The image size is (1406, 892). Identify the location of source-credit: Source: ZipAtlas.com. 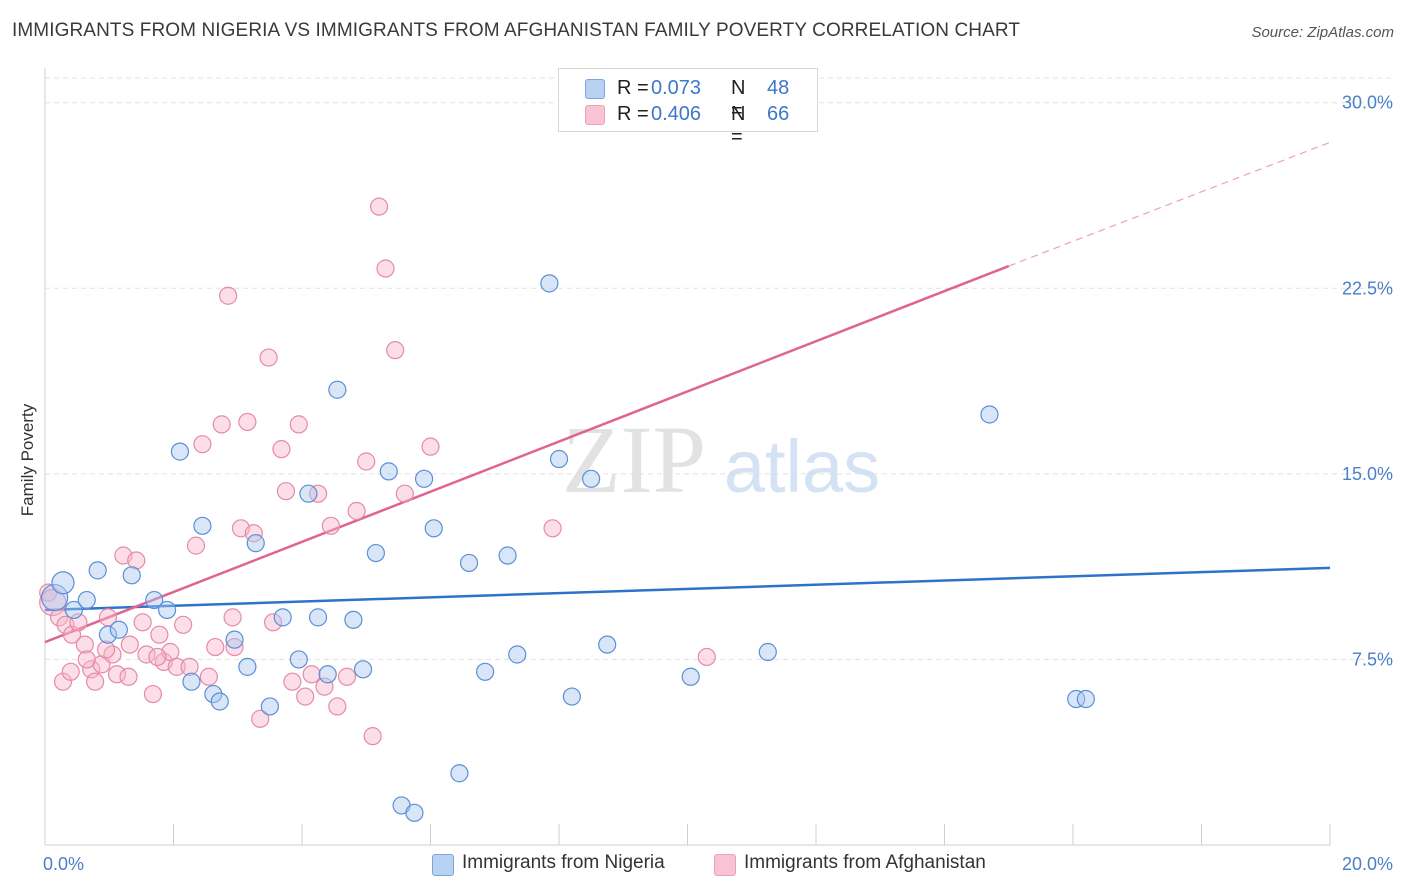
(1322, 32).